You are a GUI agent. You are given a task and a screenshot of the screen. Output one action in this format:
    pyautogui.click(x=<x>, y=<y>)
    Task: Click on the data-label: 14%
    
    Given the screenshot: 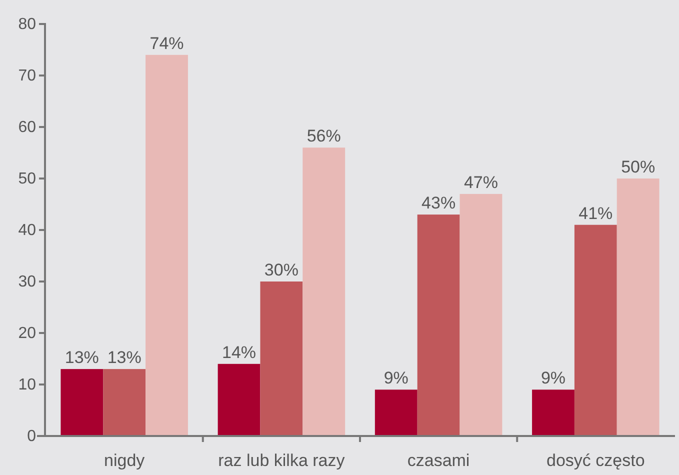 What is the action you would take?
    pyautogui.click(x=239, y=352)
    